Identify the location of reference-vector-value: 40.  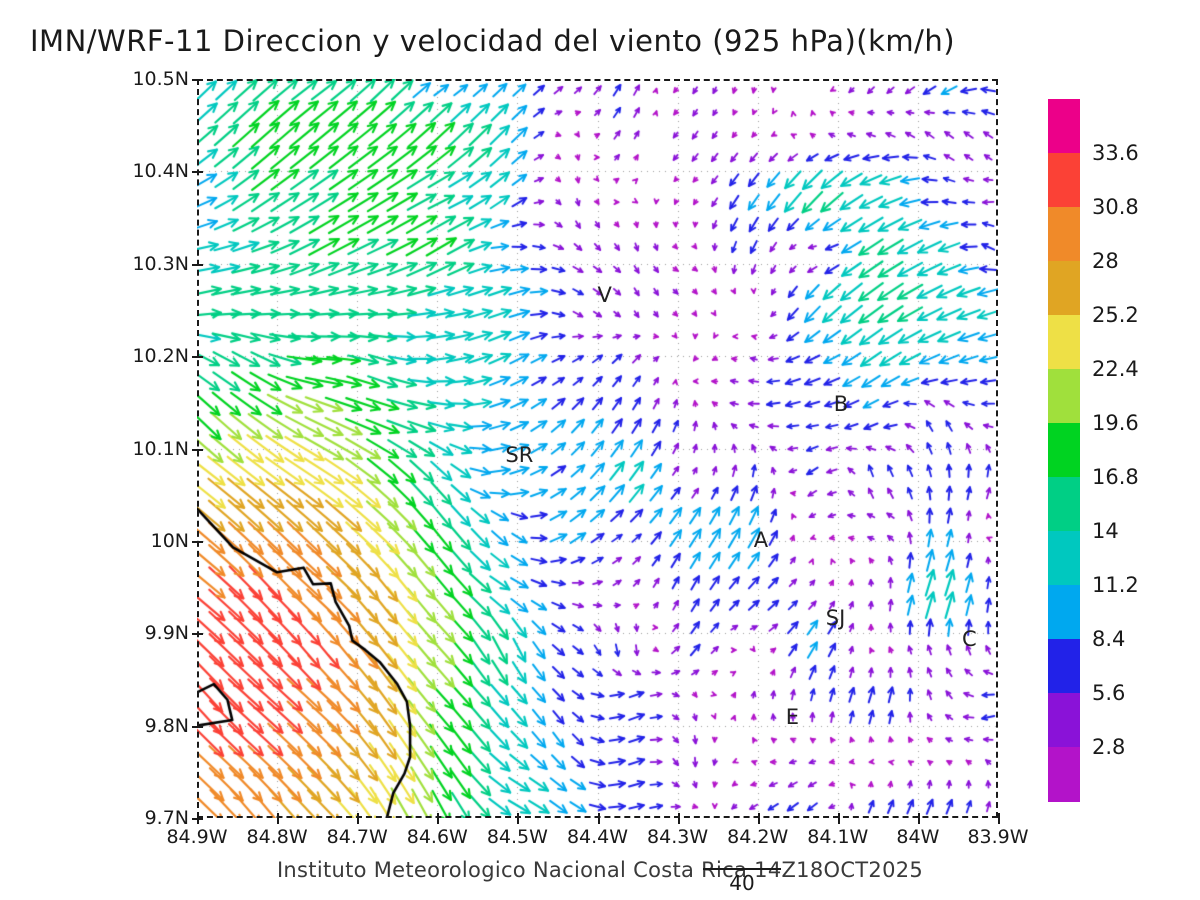
(742, 883).